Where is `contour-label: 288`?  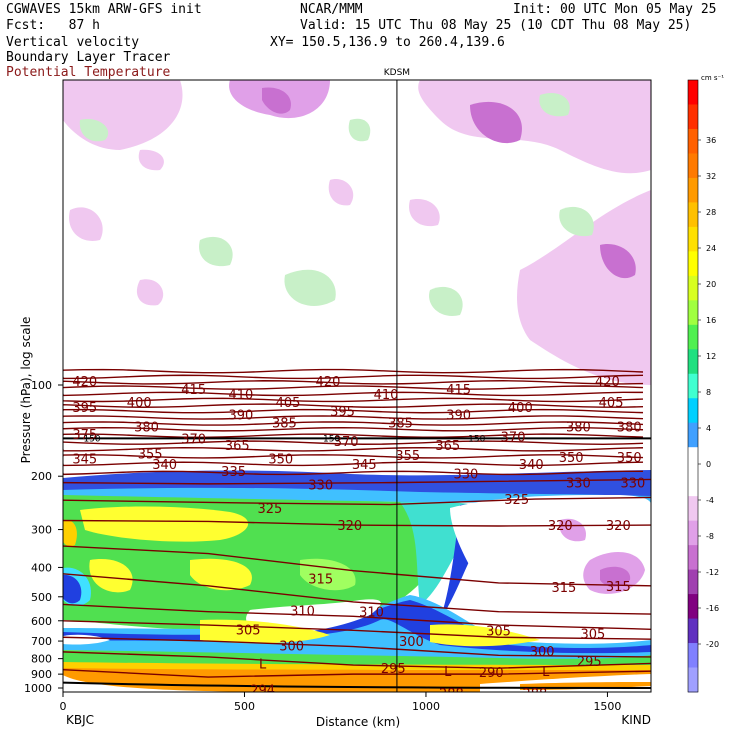
contour-label: 288 is located at coordinates (451, 694).